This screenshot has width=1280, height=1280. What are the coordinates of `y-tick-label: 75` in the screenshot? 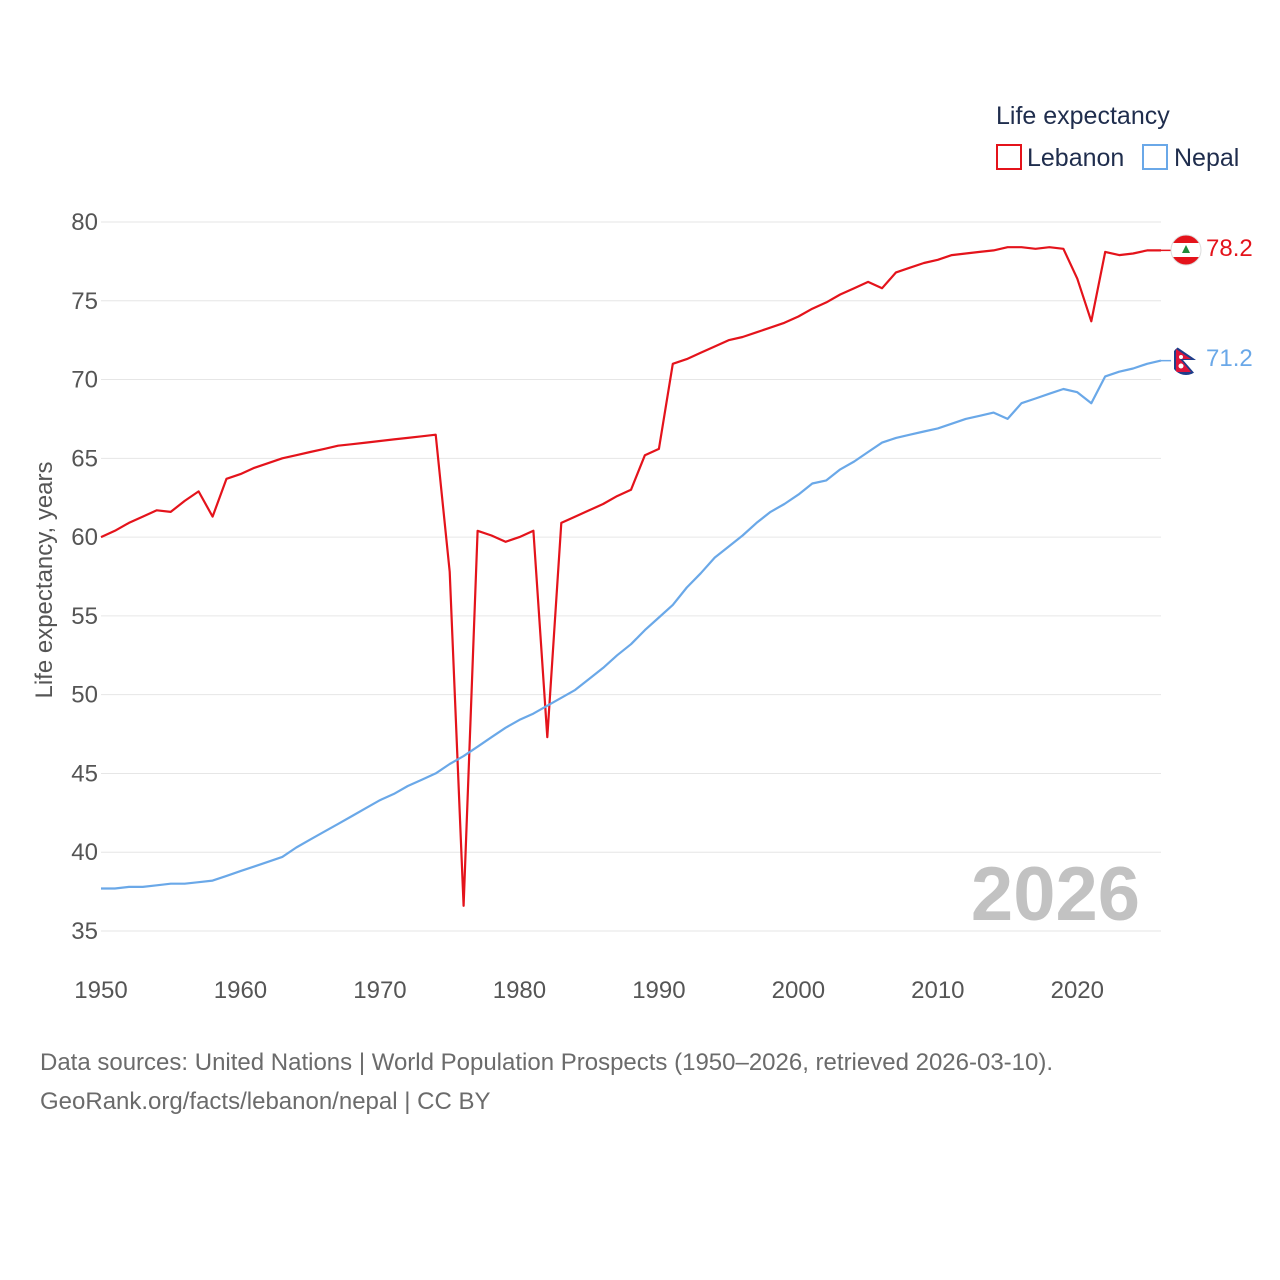 It's located at (84, 301).